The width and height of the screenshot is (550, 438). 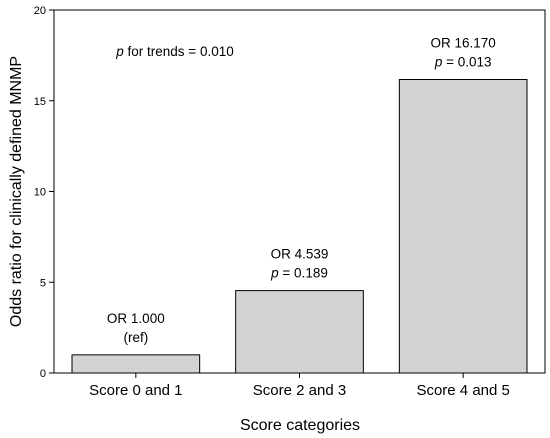 I want to click on x-tick-label: Score 4 and 5, so click(x=462, y=390).